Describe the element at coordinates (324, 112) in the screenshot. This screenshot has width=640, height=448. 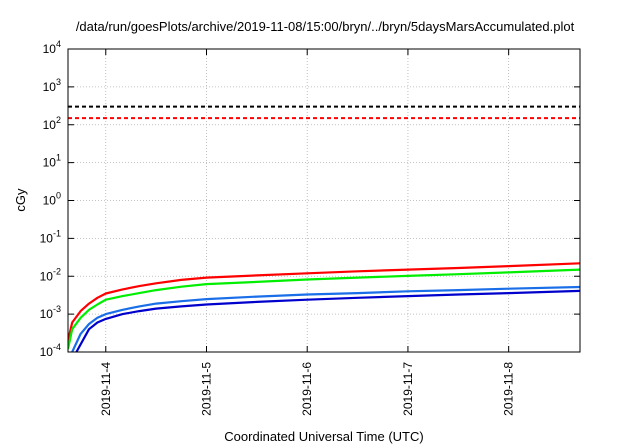
I see `reference-lines` at that location.